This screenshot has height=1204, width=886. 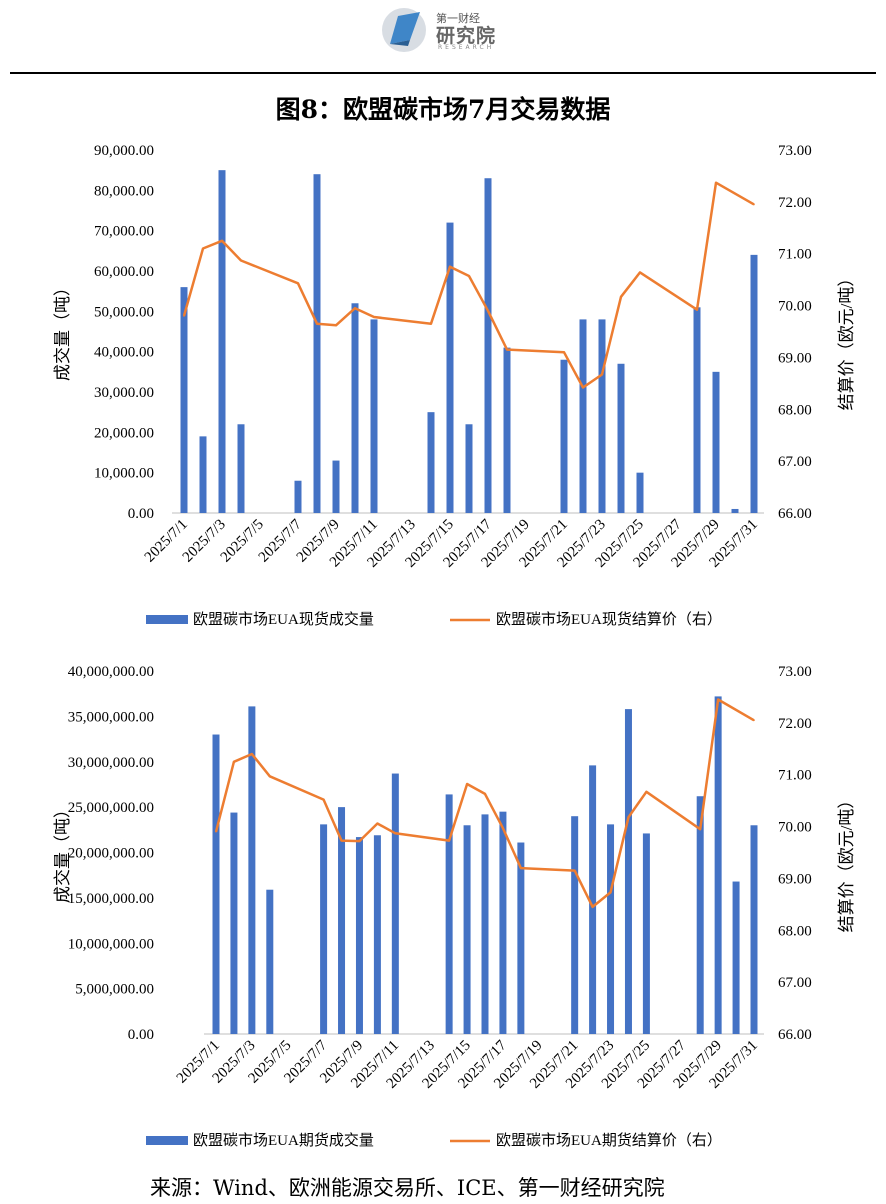 What do you see at coordinates (111, 717) in the screenshot?
I see `left-tick-label: 35,000,000.00` at bounding box center [111, 717].